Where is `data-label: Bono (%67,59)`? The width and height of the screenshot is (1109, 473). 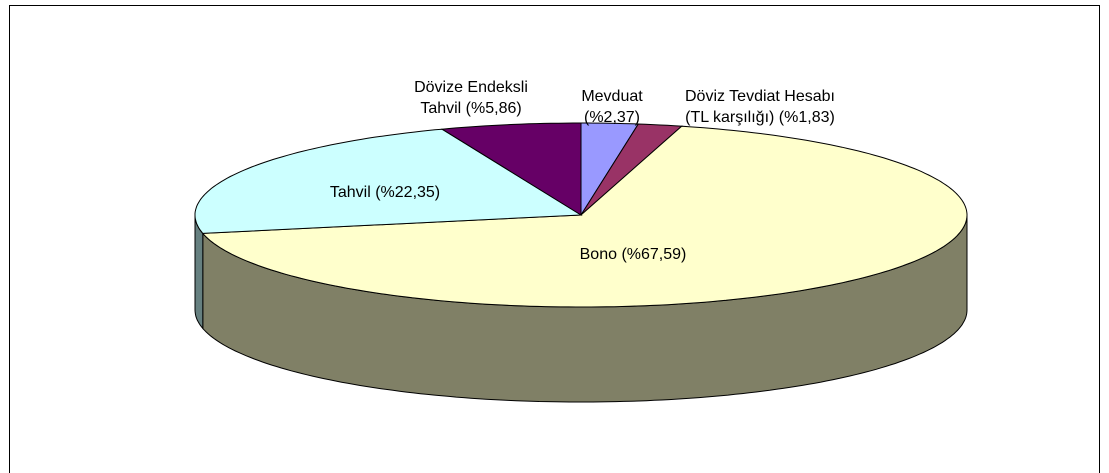
data-label: Bono (%67,59) is located at coordinates (633, 254).